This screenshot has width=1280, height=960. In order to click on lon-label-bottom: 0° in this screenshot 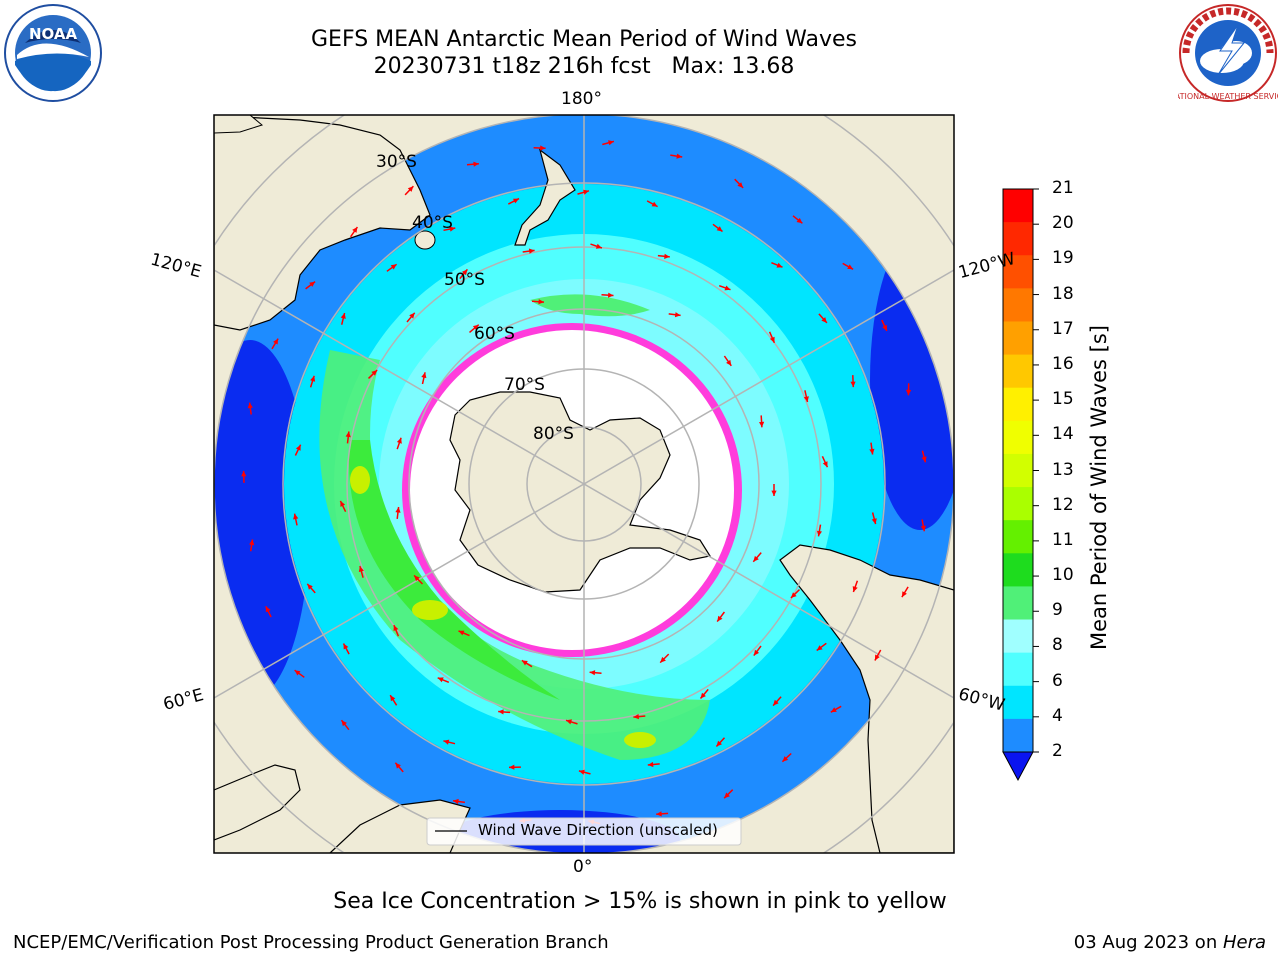, I will do `click(583, 867)`.